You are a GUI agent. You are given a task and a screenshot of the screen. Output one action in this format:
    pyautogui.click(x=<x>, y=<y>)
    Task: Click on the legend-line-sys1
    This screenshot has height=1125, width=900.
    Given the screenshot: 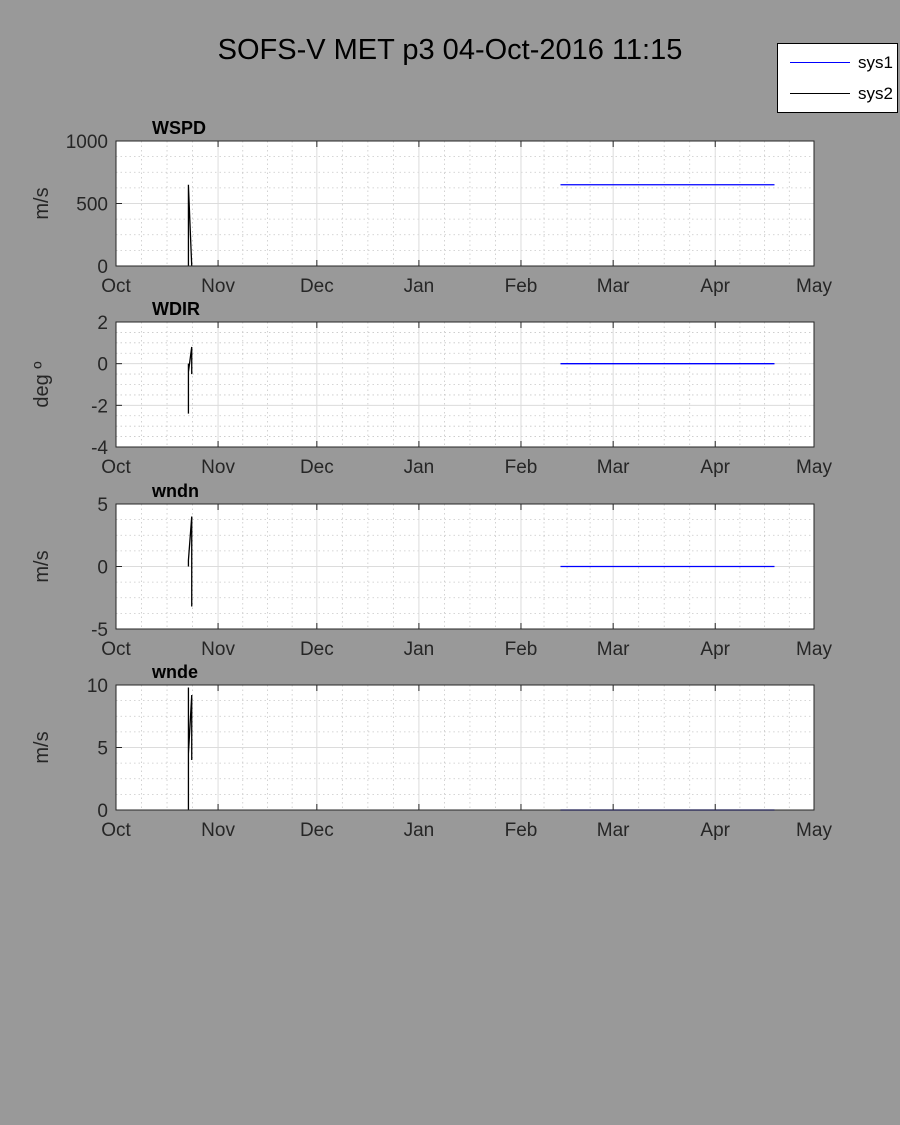 What is the action you would take?
    pyautogui.click(x=820, y=62)
    